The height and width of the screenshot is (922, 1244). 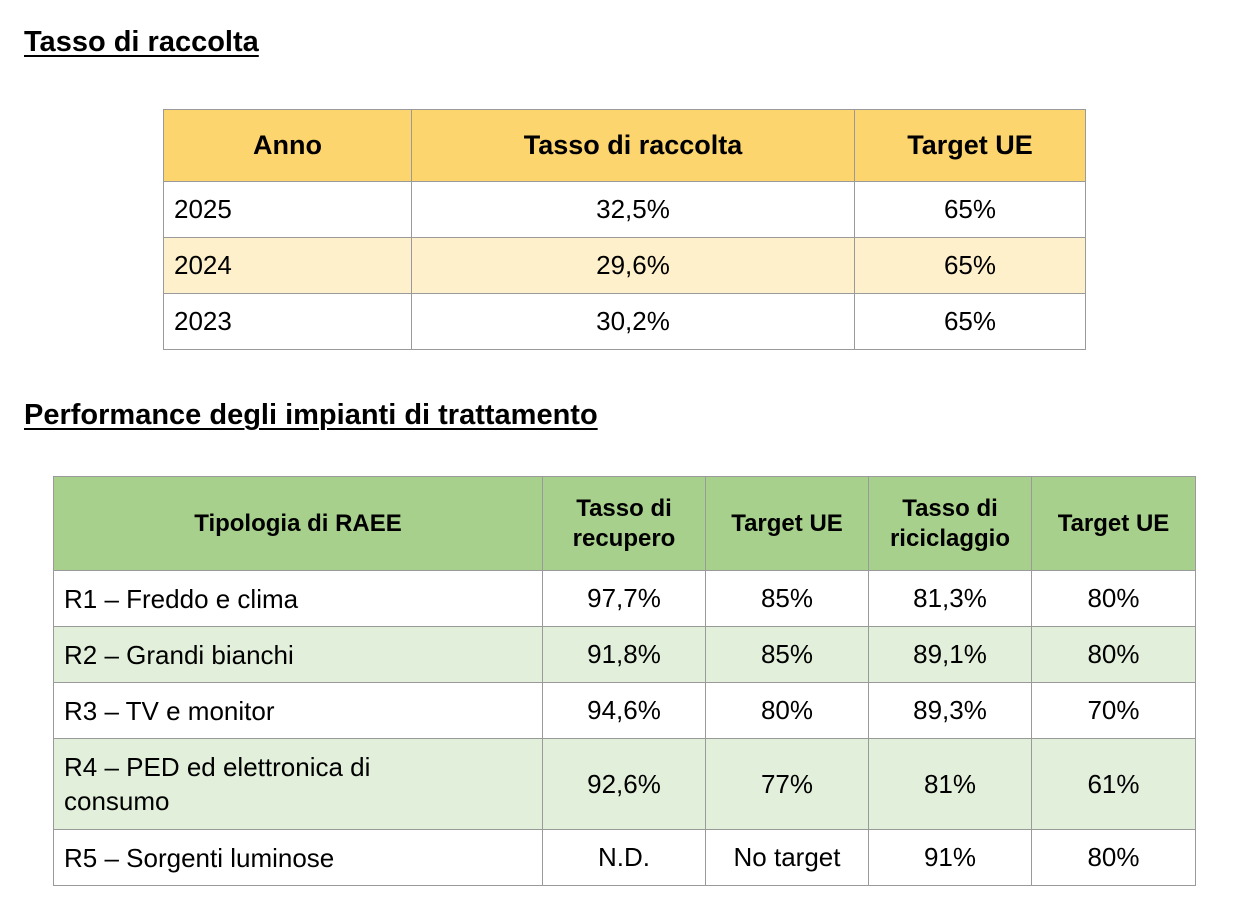 I want to click on table-cell: 89,1%, so click(x=950, y=654).